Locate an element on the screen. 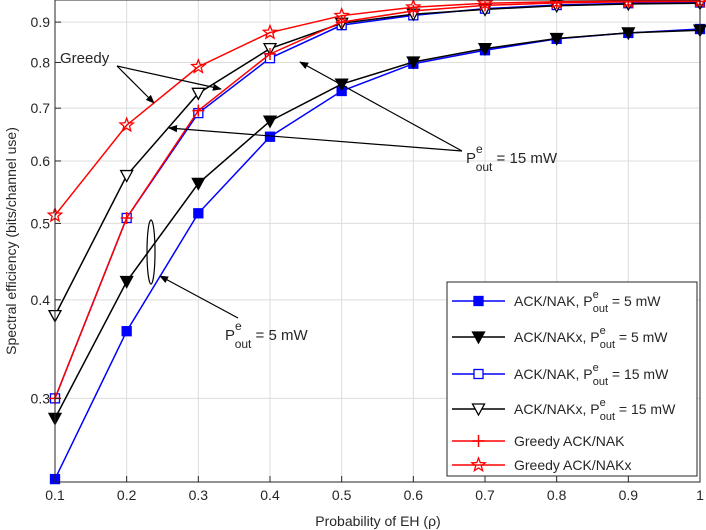 The width and height of the screenshot is (706, 530). annotation-p5-sup: e is located at coordinates (238, 326).